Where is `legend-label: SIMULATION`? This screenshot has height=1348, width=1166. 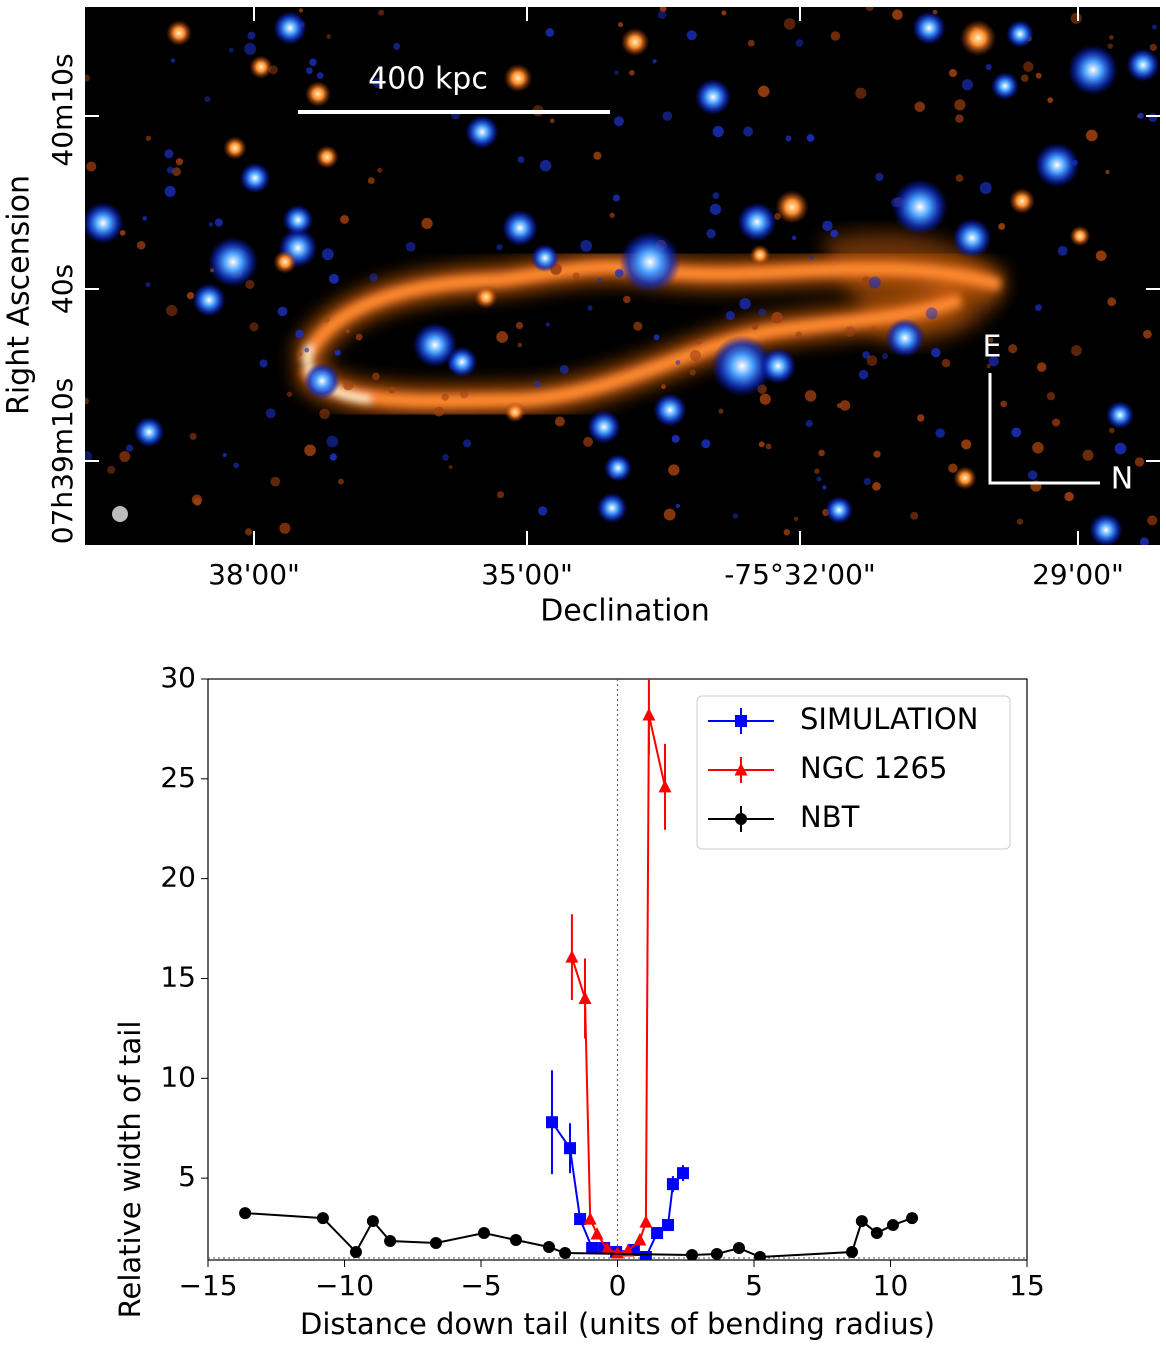
legend-label: SIMULATION is located at coordinates (889, 719).